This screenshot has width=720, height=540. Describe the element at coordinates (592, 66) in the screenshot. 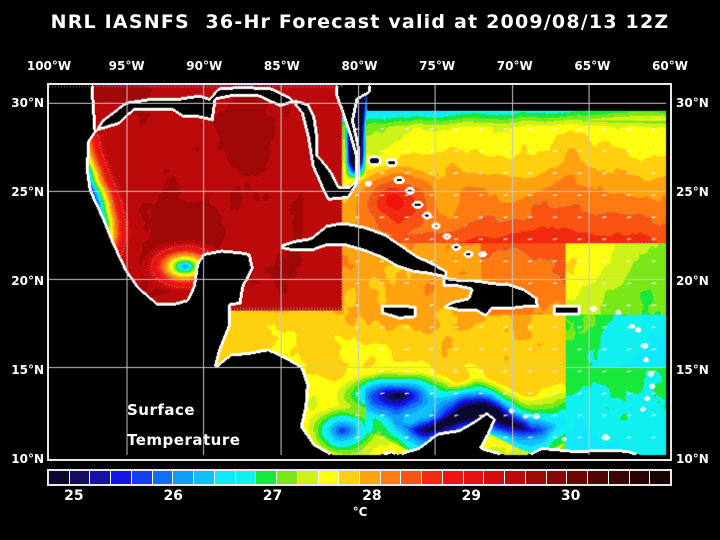

I see `lon-tick-7: 65°W` at that location.